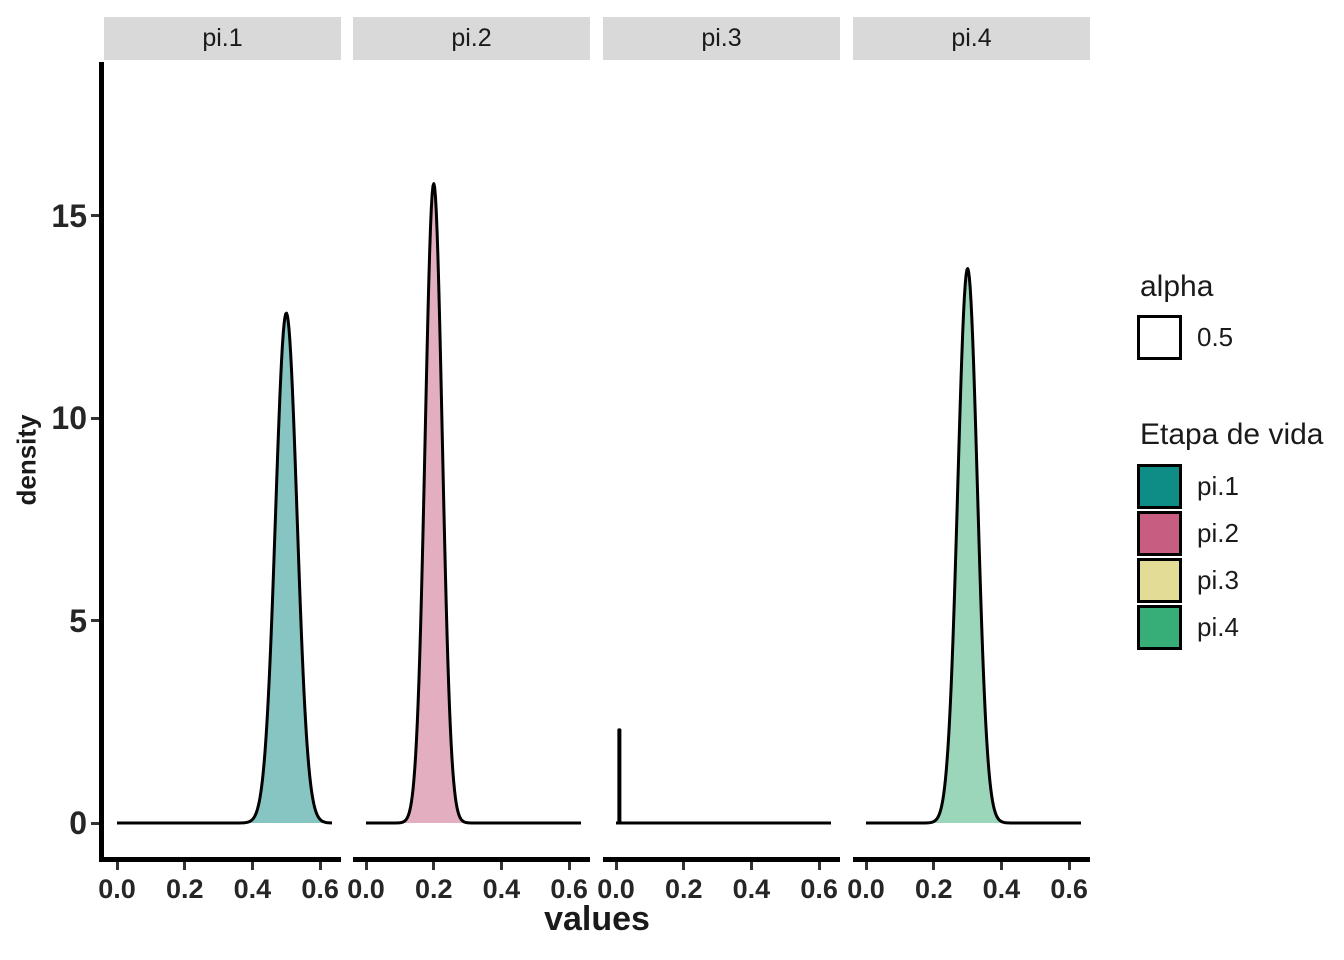 Image resolution: width=1344 pixels, height=960 pixels. What do you see at coordinates (1215, 337) in the screenshot?
I see `legend-entry-label: 0.5` at bounding box center [1215, 337].